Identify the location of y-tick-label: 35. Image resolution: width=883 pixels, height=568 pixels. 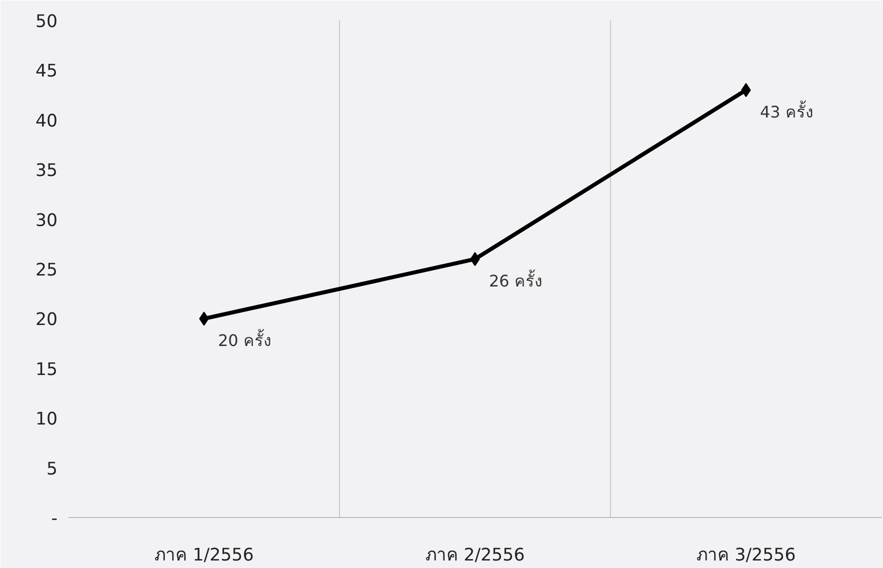
(46, 171).